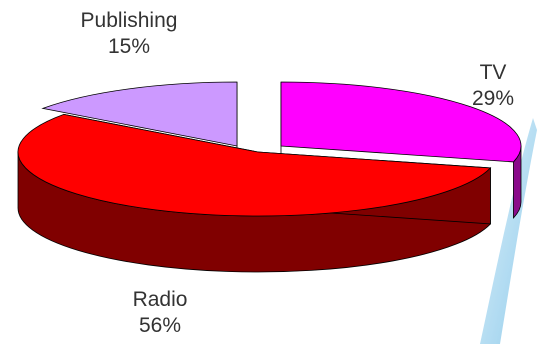  I want to click on label-publishing-percent: 15%, so click(129, 46).